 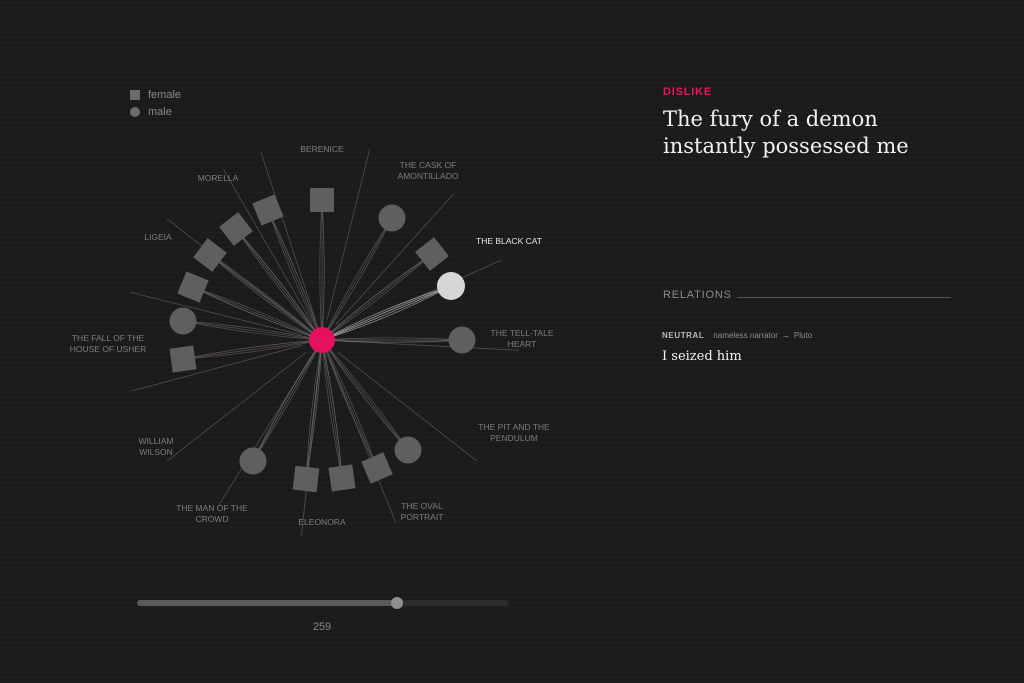 I want to click on story-label: THE MAN OF THE CROWD, so click(x=212, y=513).